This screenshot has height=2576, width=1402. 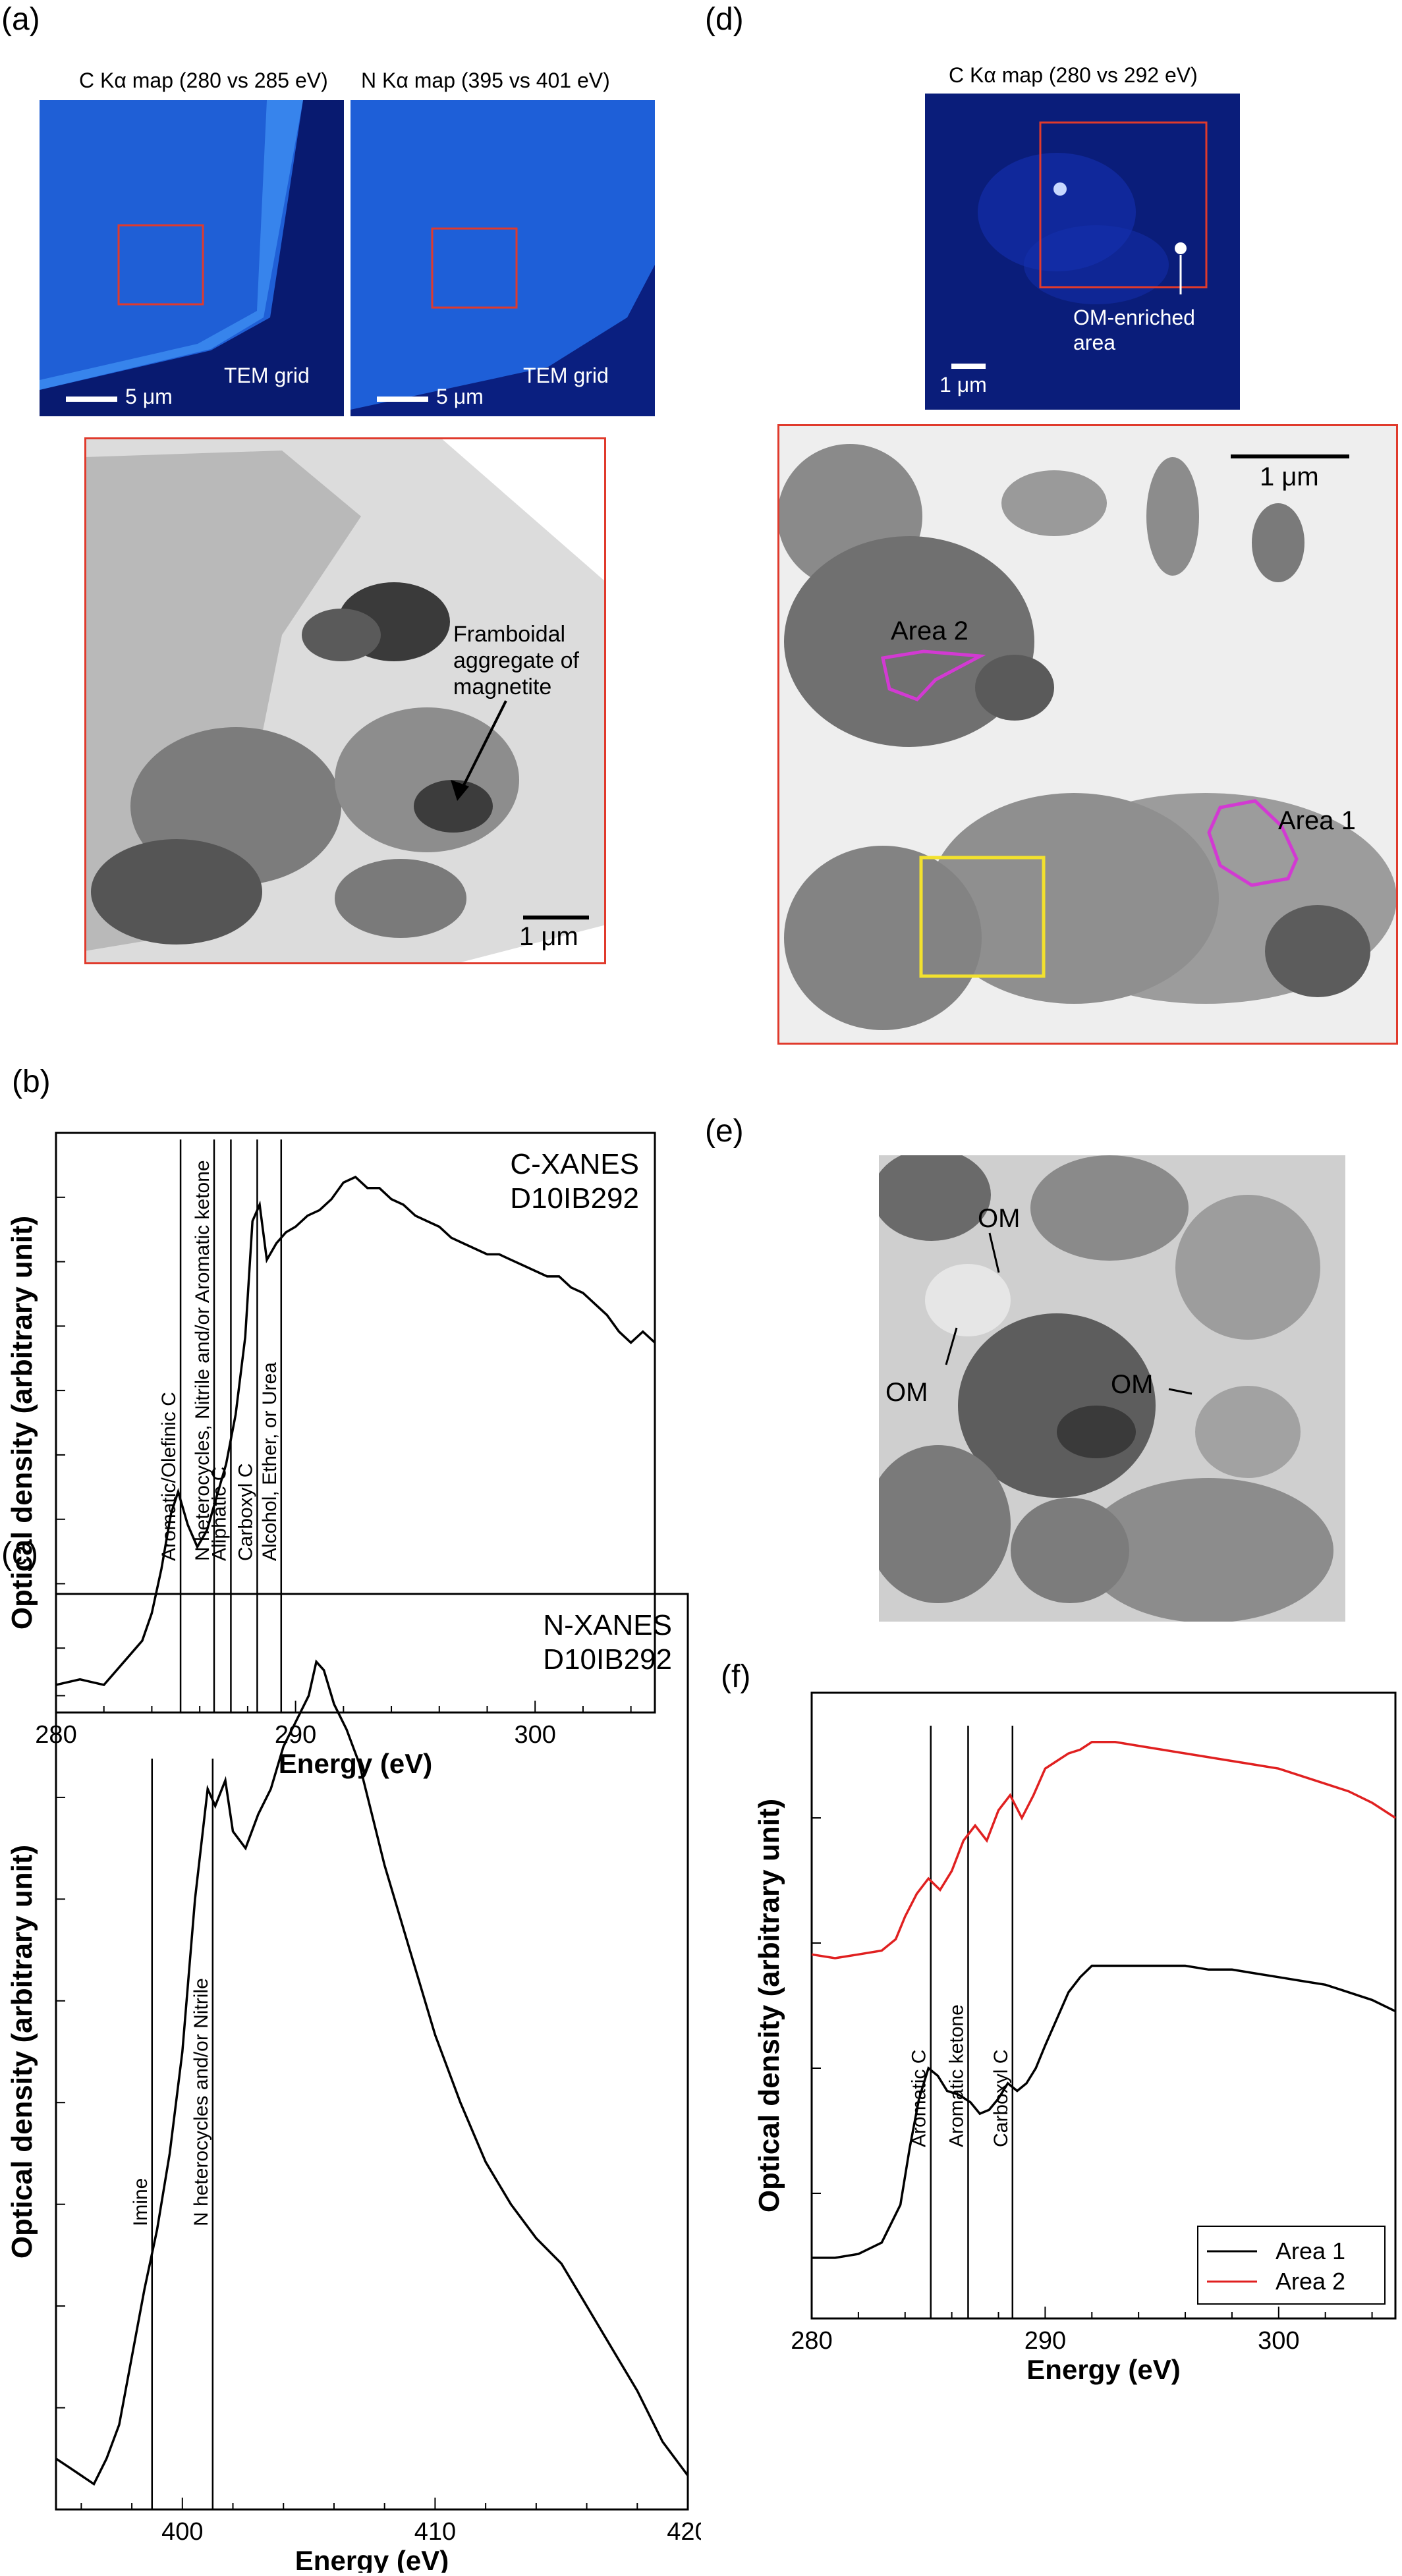 What do you see at coordinates (1087, 734) in the screenshot?
I see `tem-image-d: 1 μm Area 2 Area 1` at bounding box center [1087, 734].